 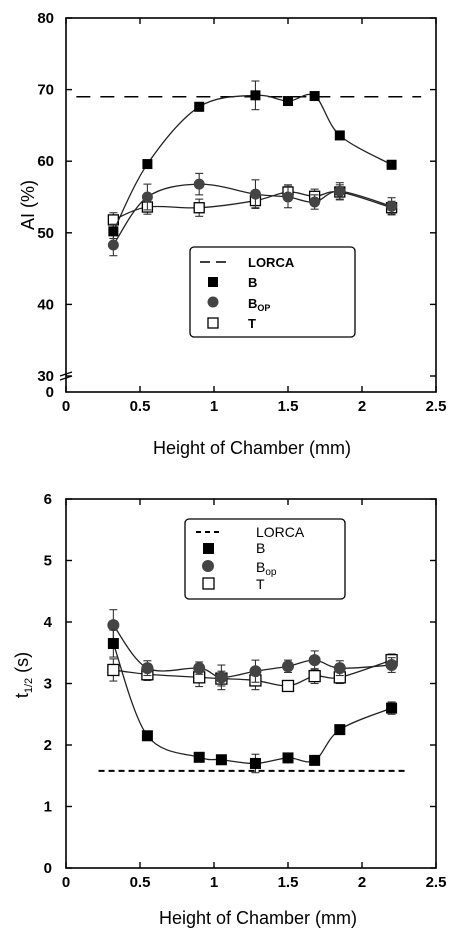 I want to click on y-tick-label: 80, so click(x=45, y=18).